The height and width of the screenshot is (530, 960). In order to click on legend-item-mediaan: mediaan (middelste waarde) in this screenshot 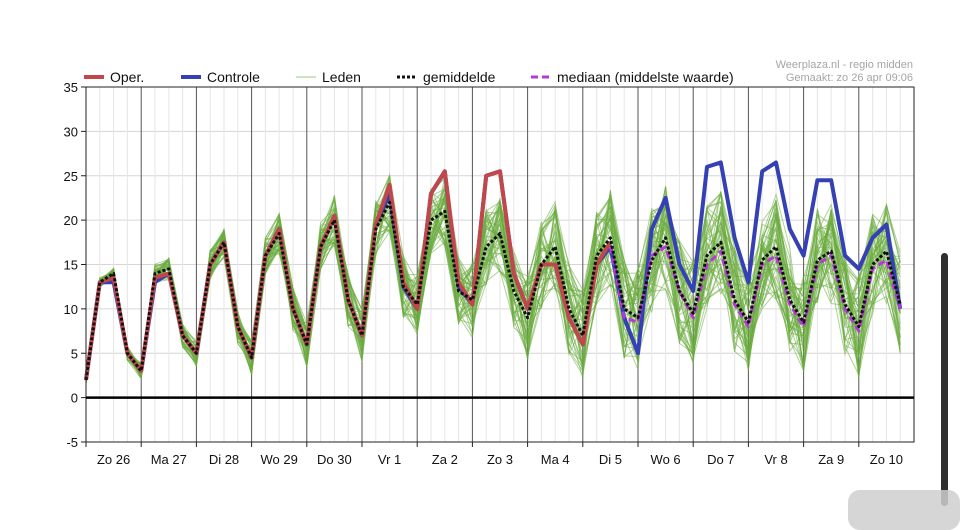, I will do `click(632, 77)`.